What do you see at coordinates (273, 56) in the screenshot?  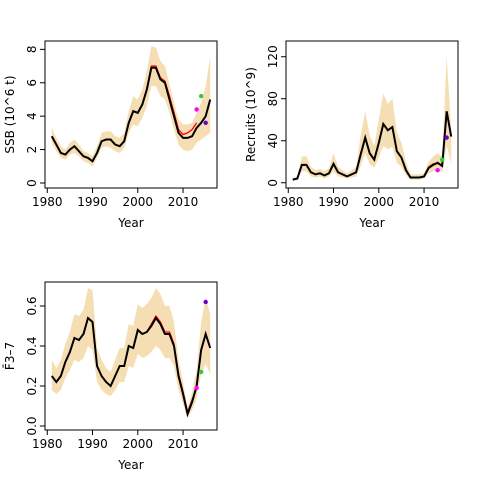 I see `y-tick-label: 120` at bounding box center [273, 56].